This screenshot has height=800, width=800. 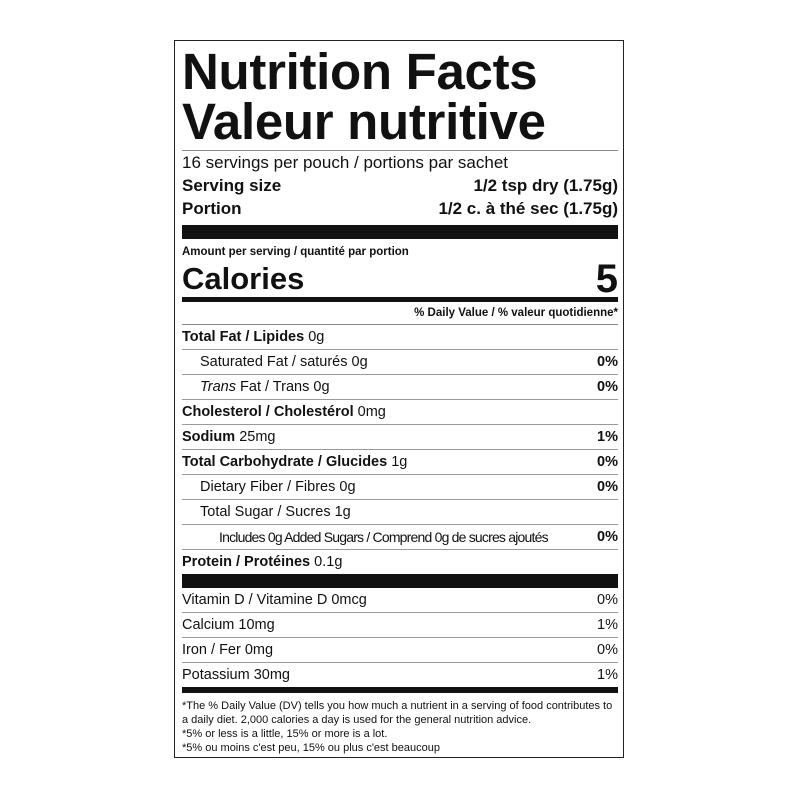 I want to click on title-french: Valeur nutritive, so click(x=364, y=121).